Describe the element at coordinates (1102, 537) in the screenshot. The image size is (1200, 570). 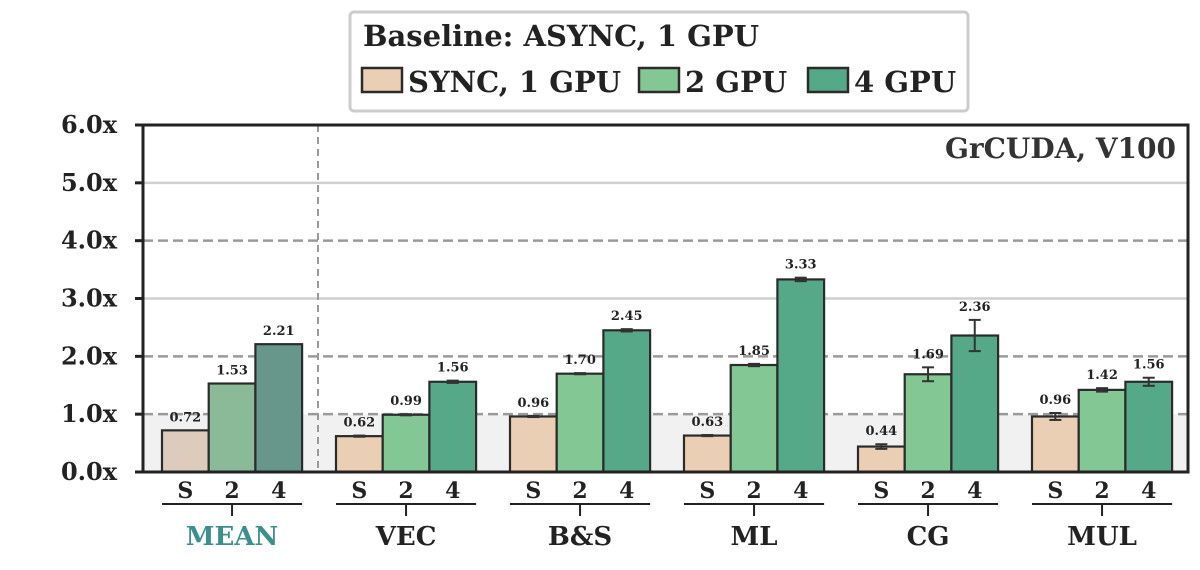
I see `group-label: MUL` at that location.